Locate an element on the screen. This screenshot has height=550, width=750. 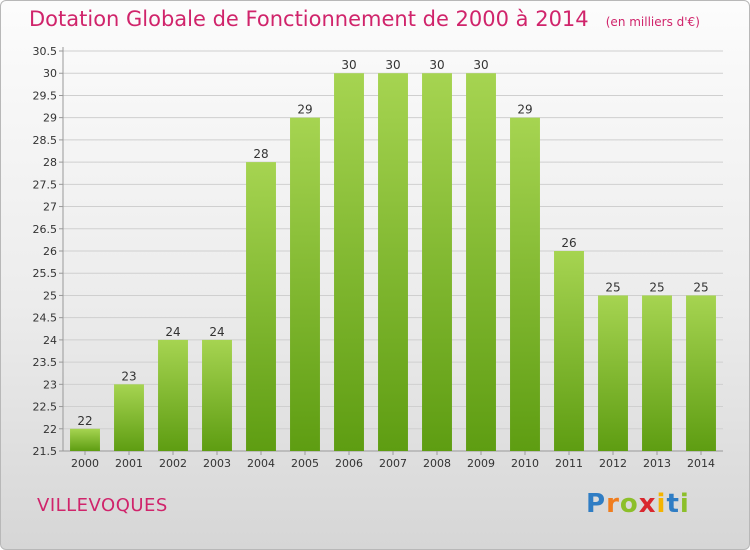
value-label-2004: 28 is located at coordinates (260, 154).